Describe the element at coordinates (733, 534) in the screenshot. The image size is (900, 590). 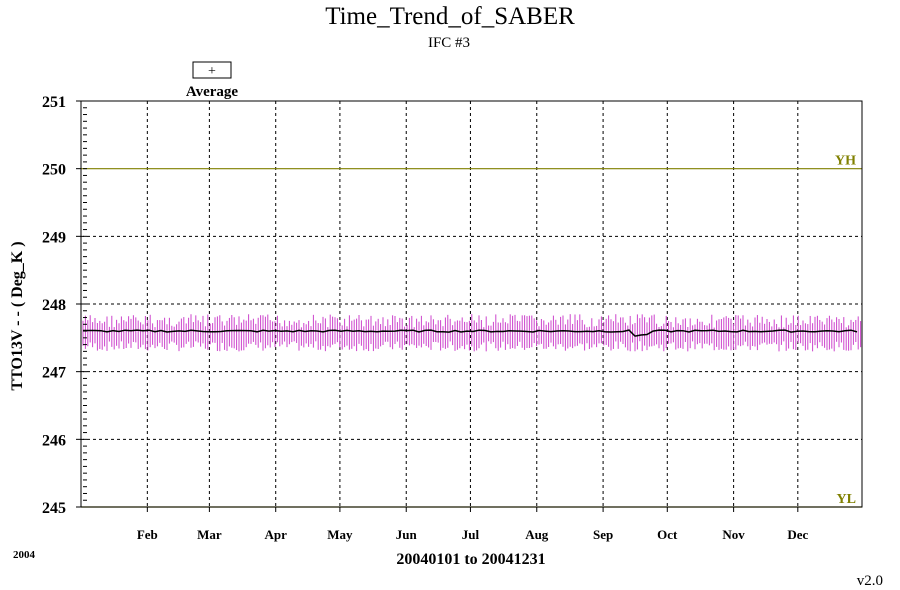
I see `x-tick-label: Nov` at that location.